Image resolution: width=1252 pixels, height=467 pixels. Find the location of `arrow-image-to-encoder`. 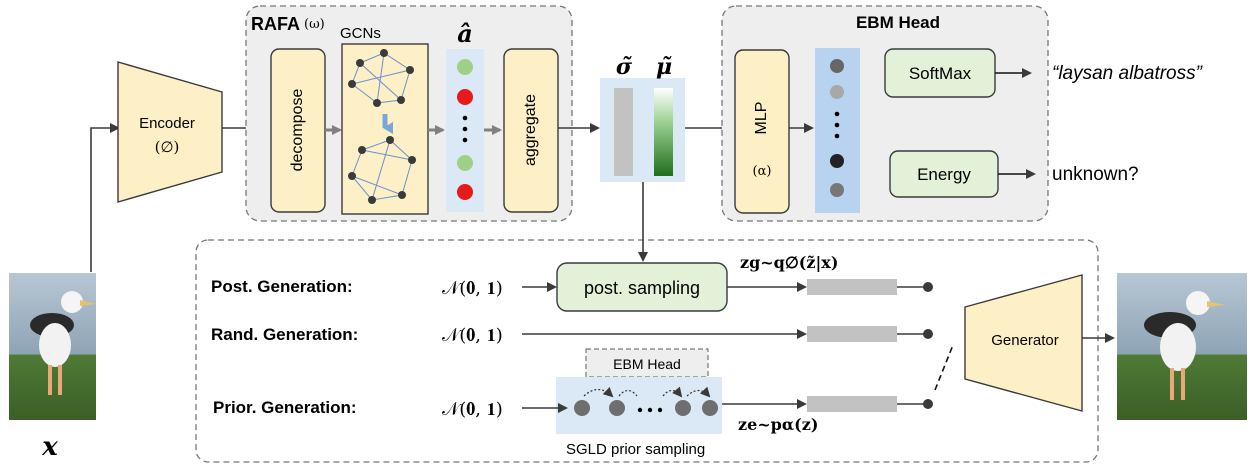

arrow-image-to-encoder is located at coordinates (105, 197).